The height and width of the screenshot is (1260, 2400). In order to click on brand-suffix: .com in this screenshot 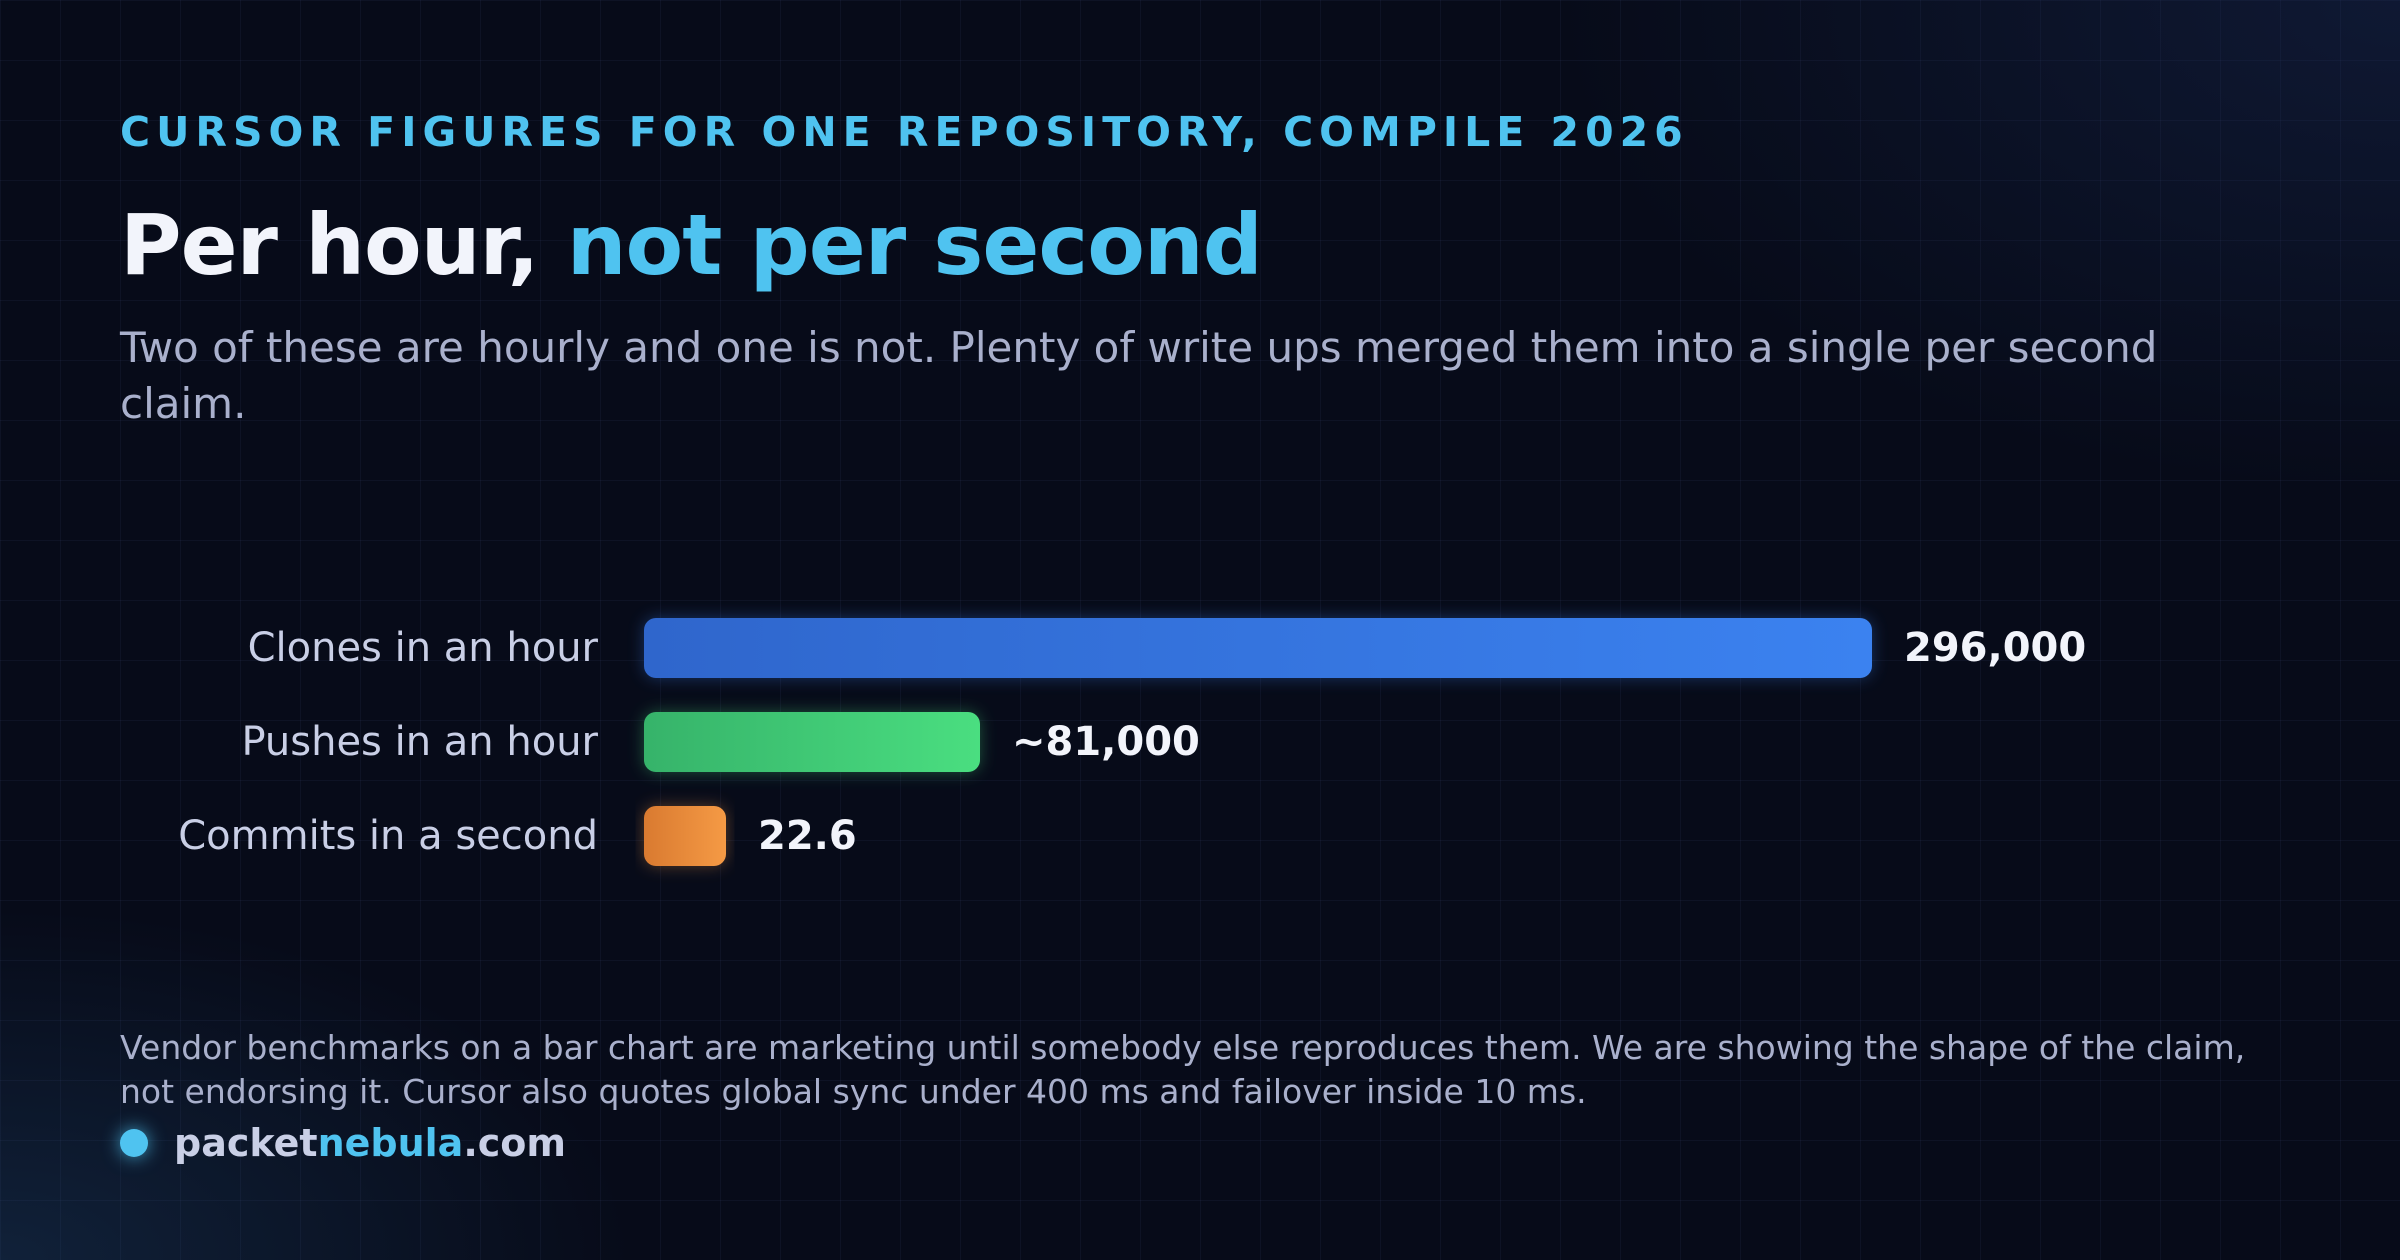, I will do `click(514, 1143)`.